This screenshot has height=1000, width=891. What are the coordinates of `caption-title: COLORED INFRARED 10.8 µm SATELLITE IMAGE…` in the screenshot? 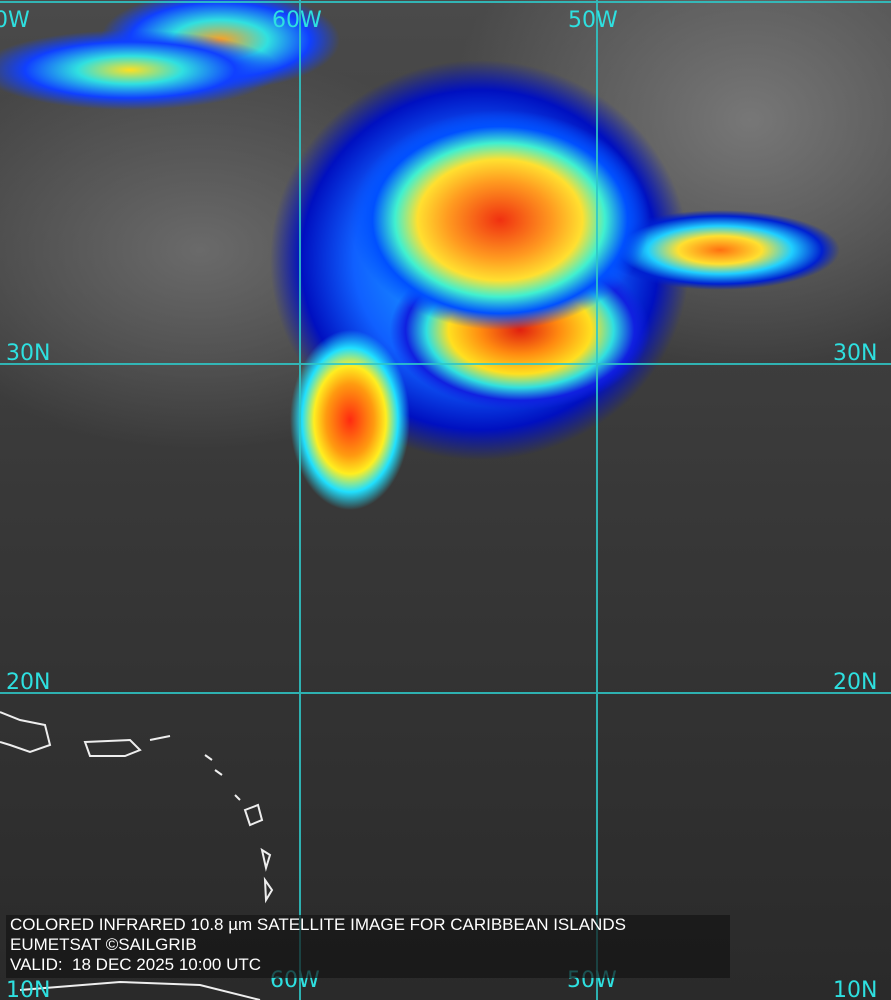 It's located at (318, 924).